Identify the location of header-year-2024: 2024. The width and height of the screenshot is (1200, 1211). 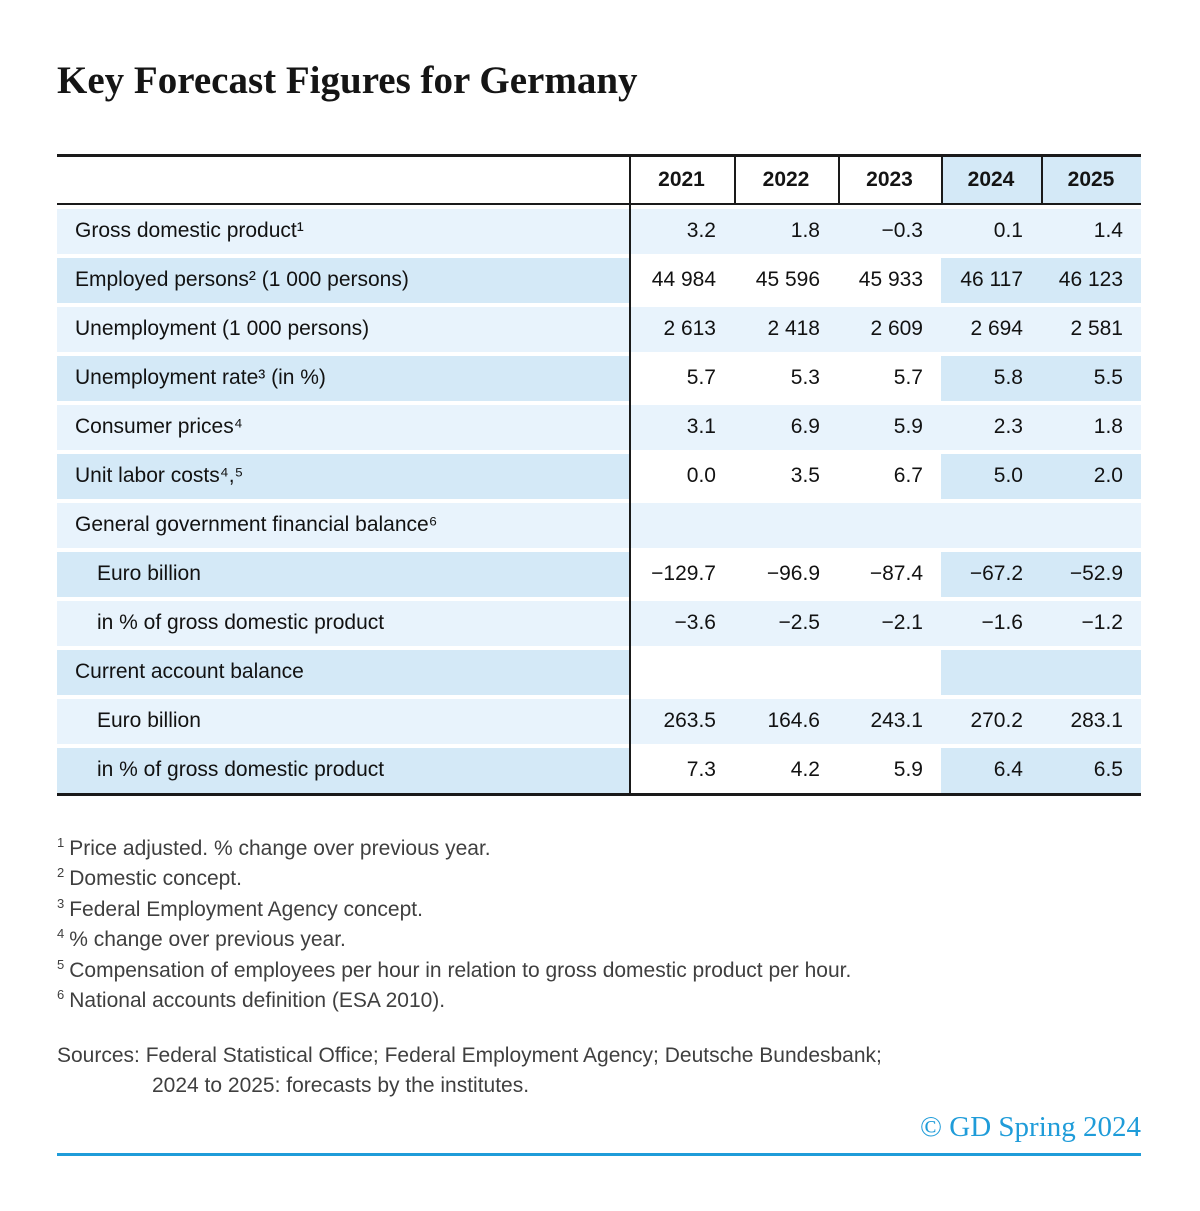
(991, 179).